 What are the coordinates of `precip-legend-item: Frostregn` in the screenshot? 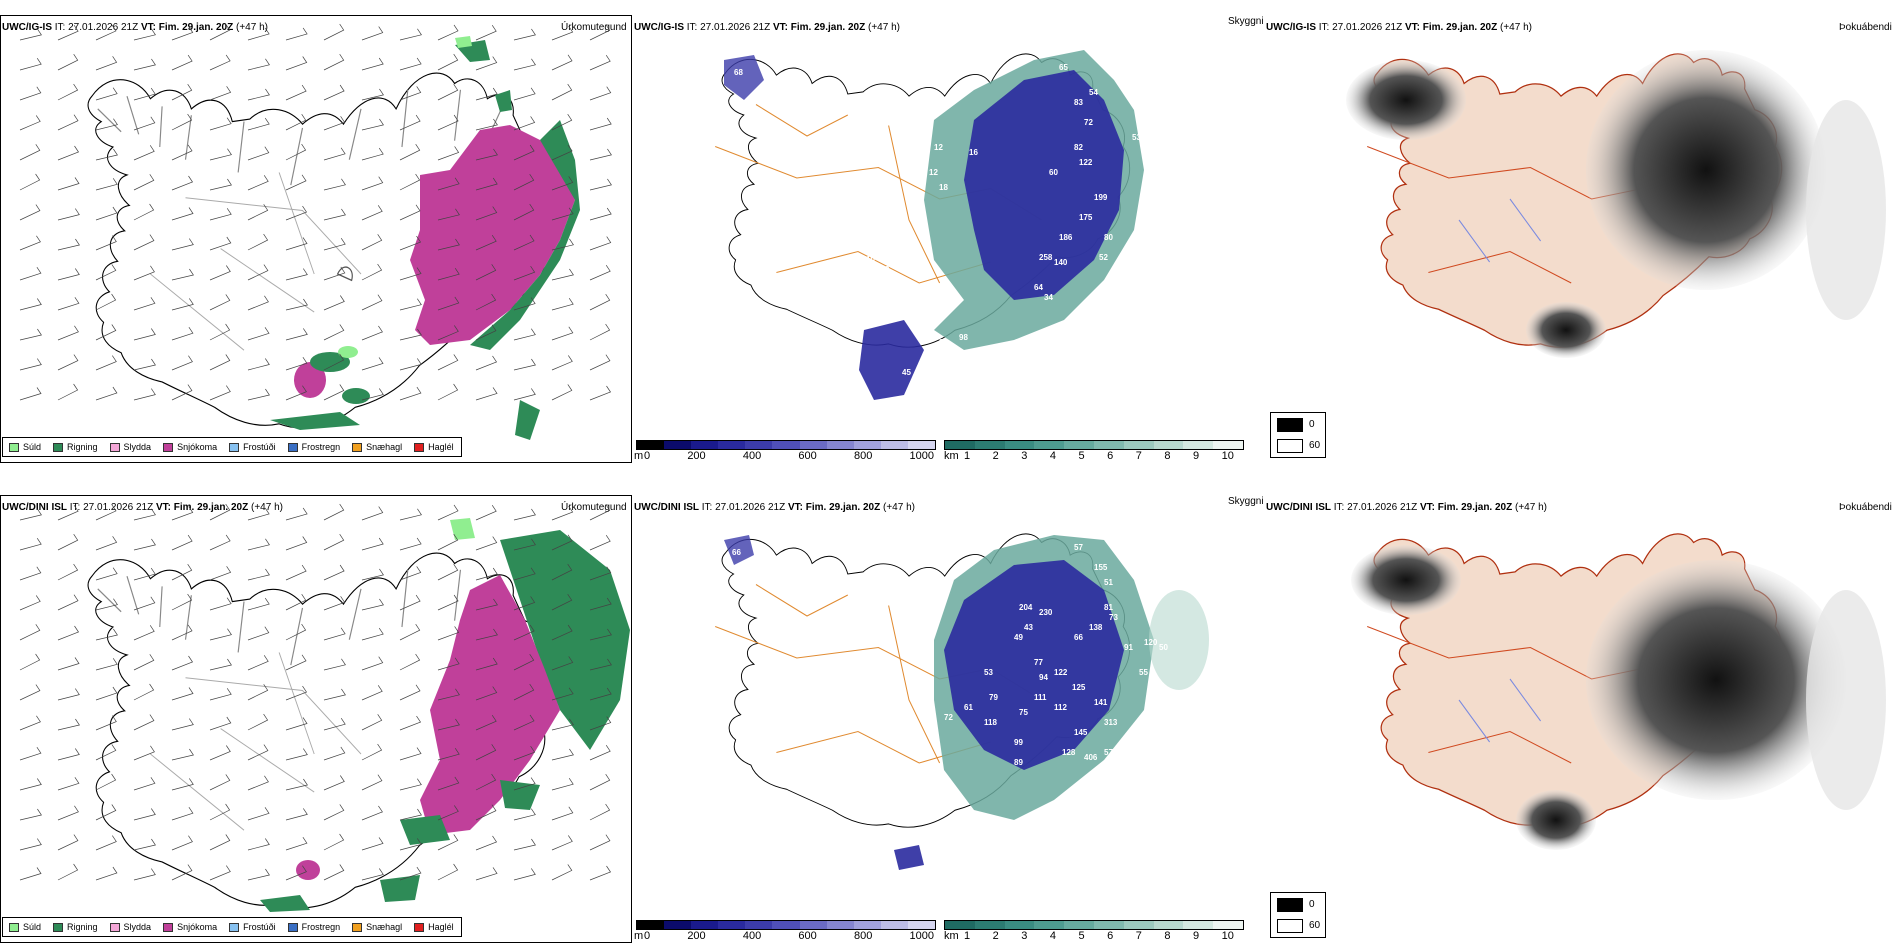 It's located at (313, 447).